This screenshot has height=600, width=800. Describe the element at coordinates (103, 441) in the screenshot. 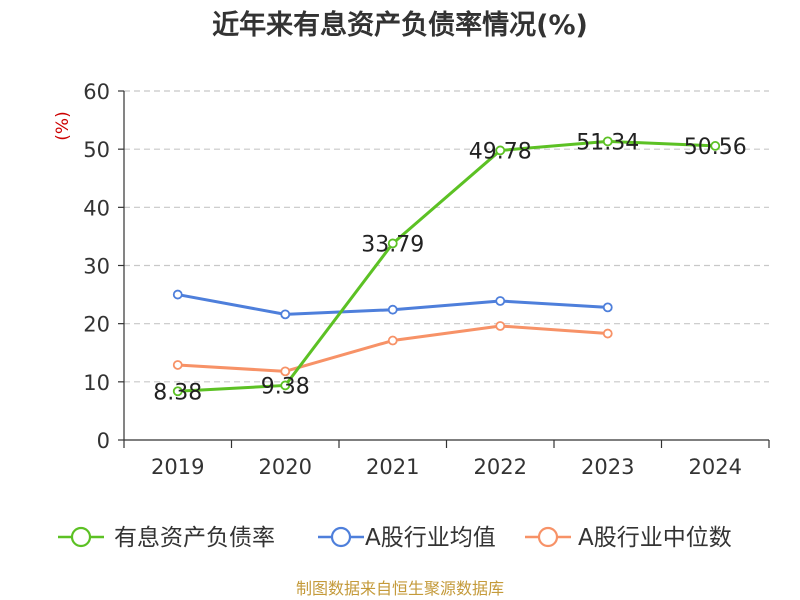

I see `y-tick-label: 0` at that location.